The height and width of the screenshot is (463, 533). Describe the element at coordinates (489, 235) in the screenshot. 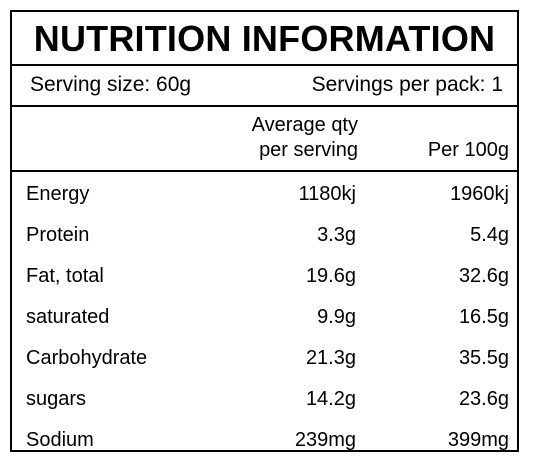

I see `per-100g-value: 5.4g` at that location.